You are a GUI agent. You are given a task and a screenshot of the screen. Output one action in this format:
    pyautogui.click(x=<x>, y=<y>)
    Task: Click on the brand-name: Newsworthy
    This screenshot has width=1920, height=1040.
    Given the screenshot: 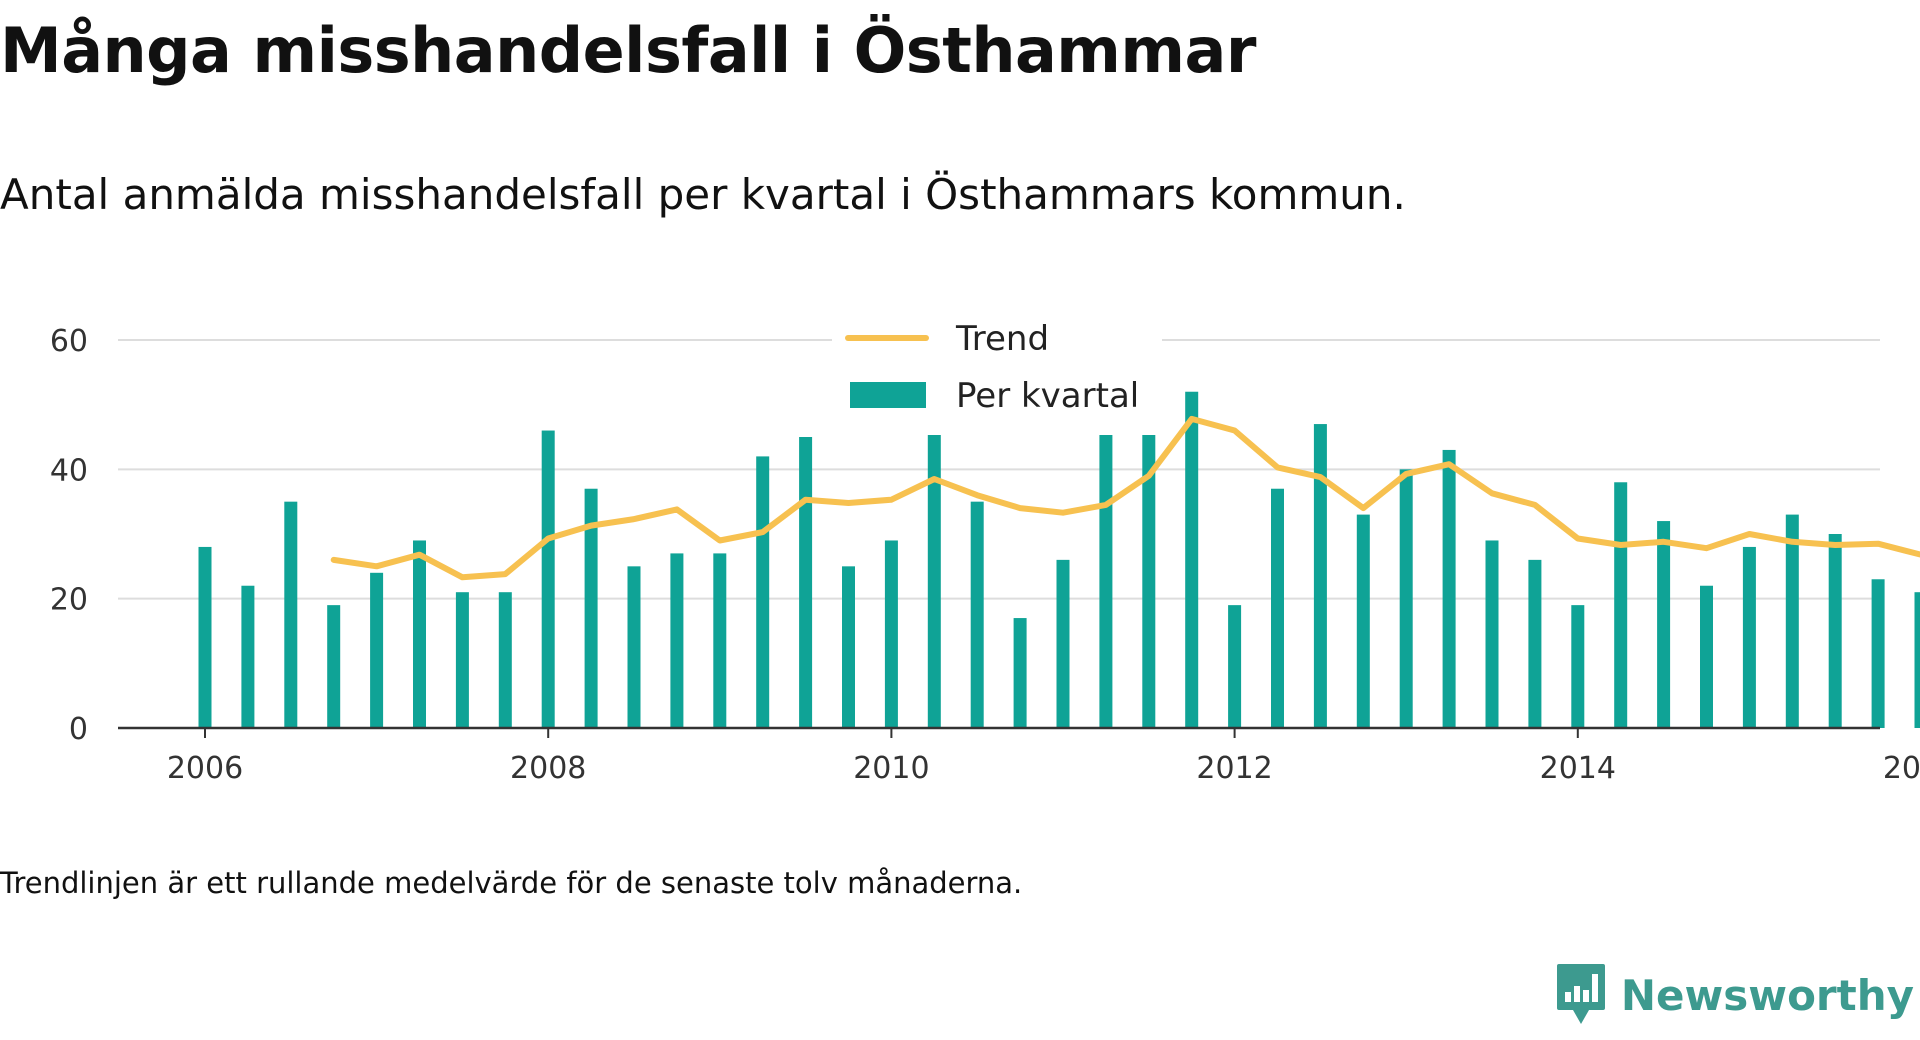 What is the action you would take?
    pyautogui.click(x=1767, y=995)
    